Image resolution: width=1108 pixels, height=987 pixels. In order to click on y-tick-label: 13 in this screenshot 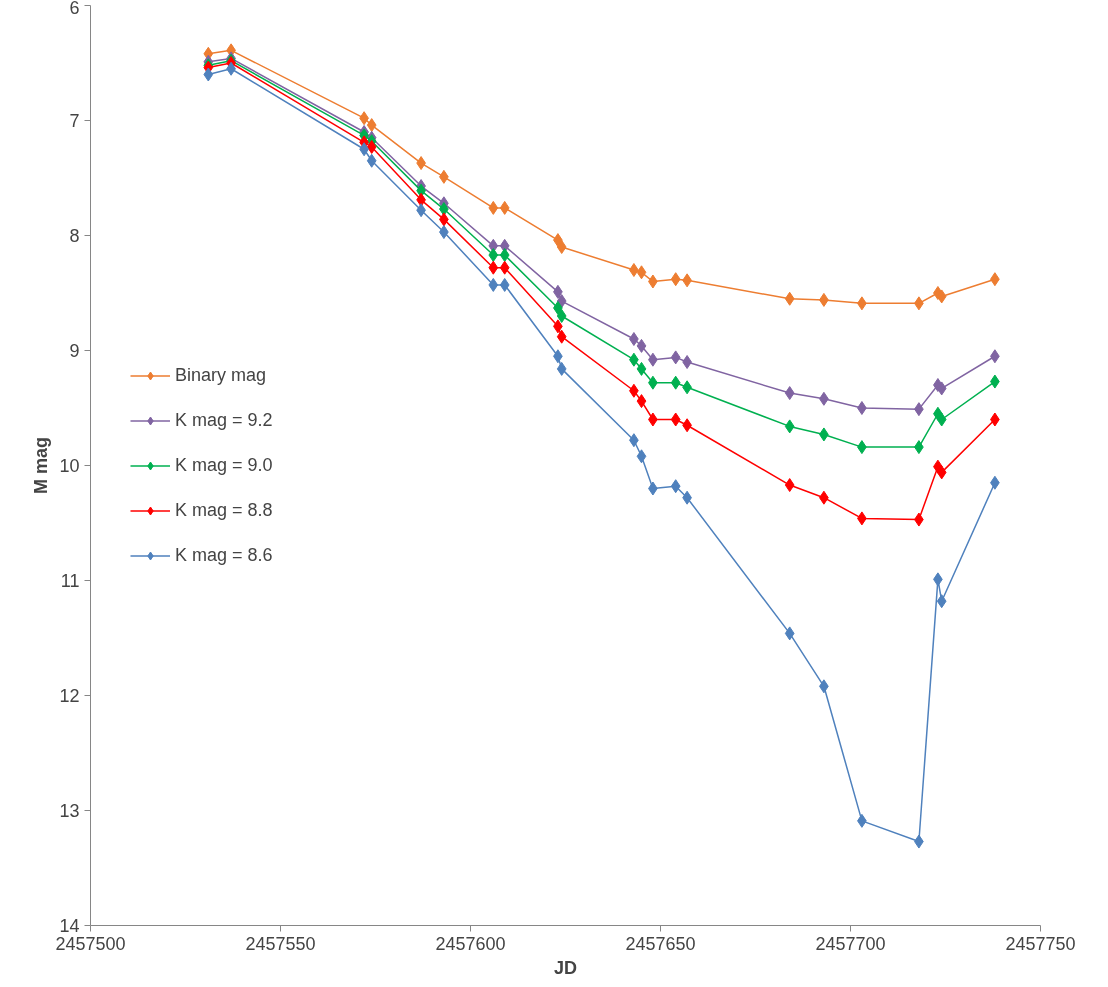, I will do `click(69, 811)`.